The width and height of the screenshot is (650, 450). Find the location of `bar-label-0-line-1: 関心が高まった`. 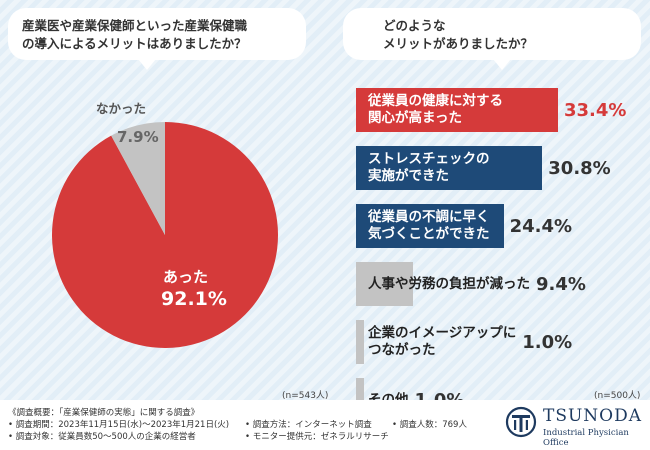

bar-label-0-line-1: 関心が高まった is located at coordinates (415, 118).